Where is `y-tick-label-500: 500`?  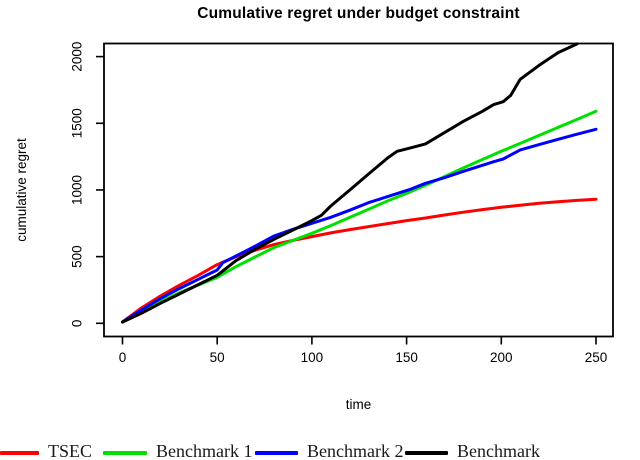 y-tick-label-500: 500 is located at coordinates (77, 256).